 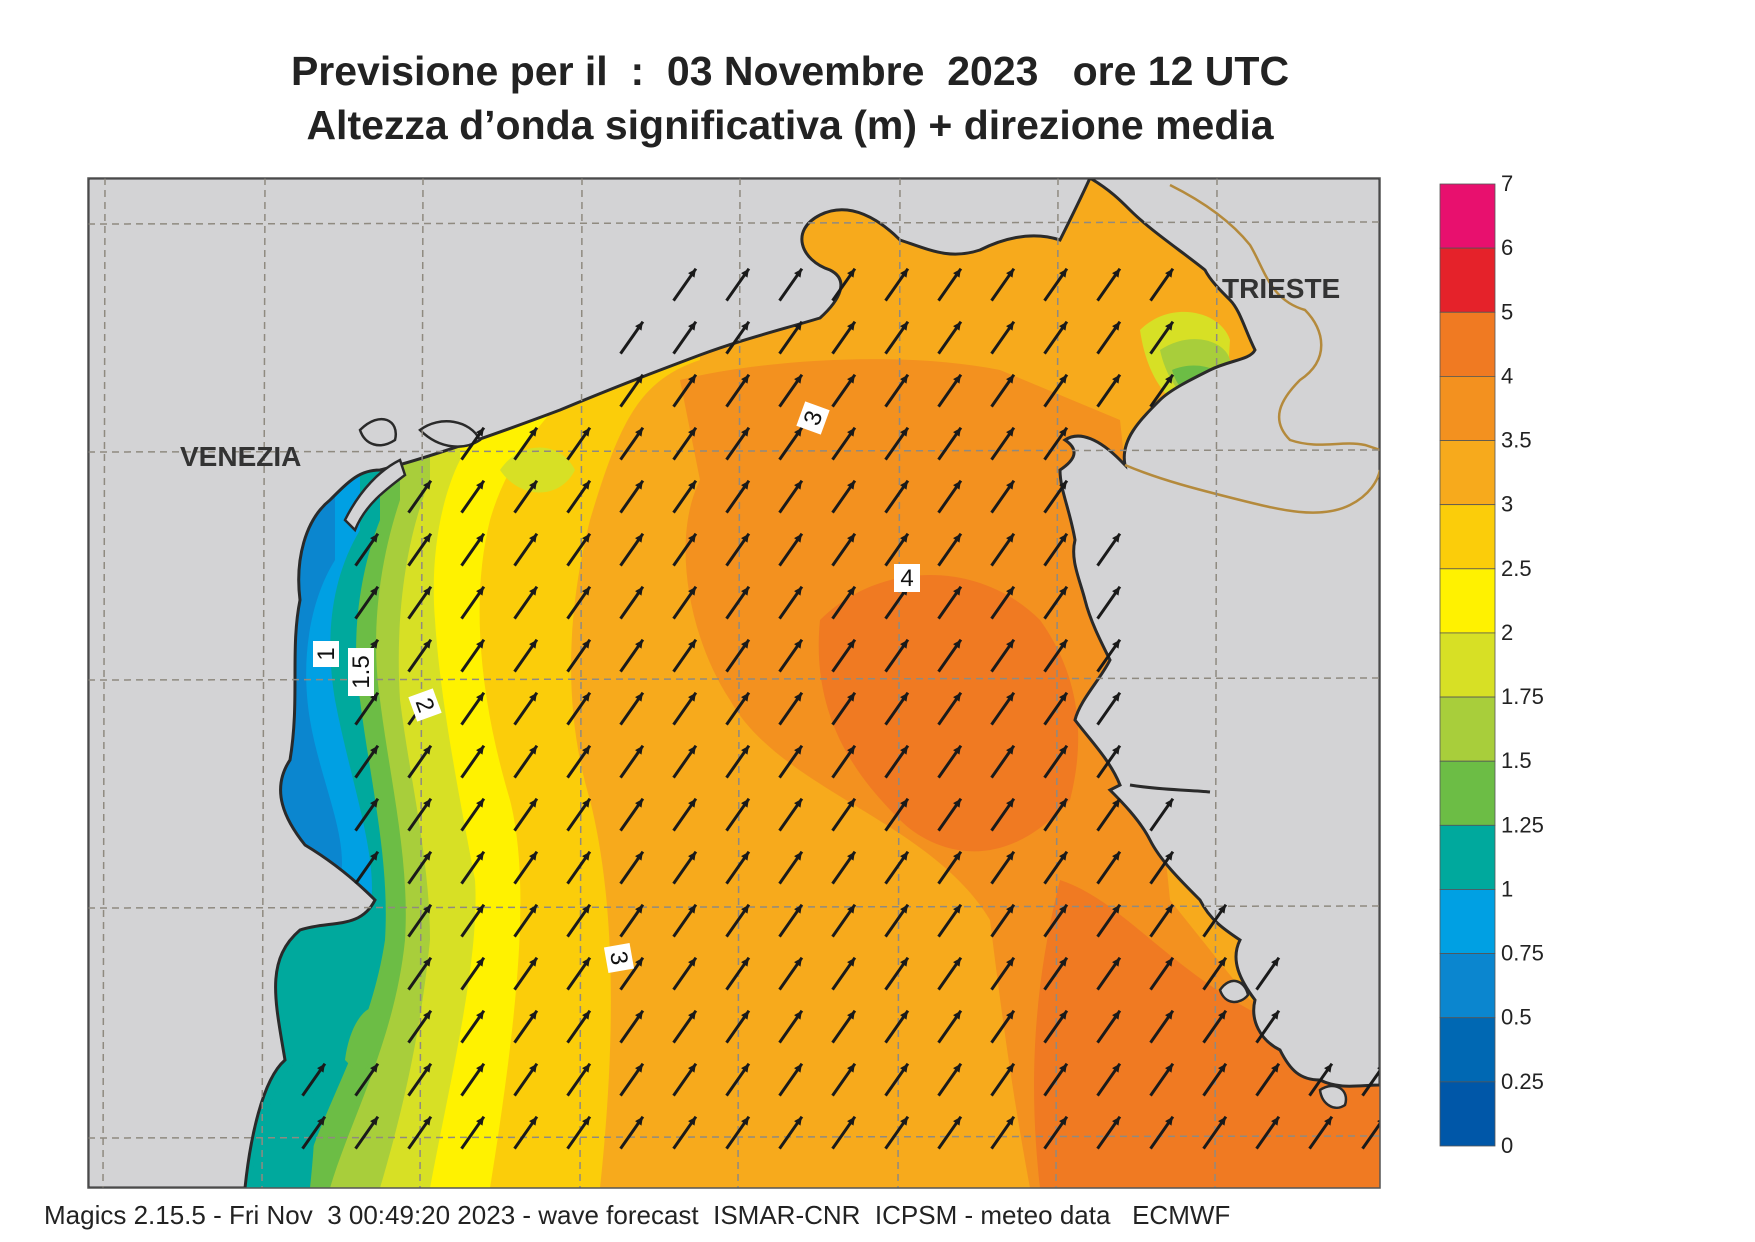 What do you see at coordinates (1507, 311) in the screenshot?
I see `colorbar-tick-label: 5` at bounding box center [1507, 311].